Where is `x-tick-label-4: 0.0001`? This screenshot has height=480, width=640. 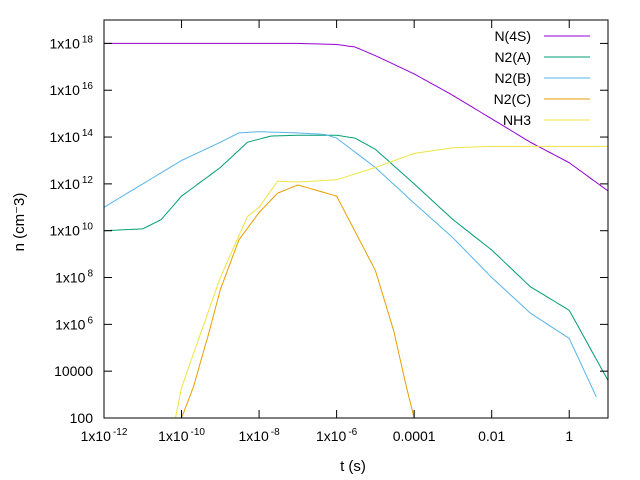
x-tick-label-4: 0.0001 is located at coordinates (414, 436).